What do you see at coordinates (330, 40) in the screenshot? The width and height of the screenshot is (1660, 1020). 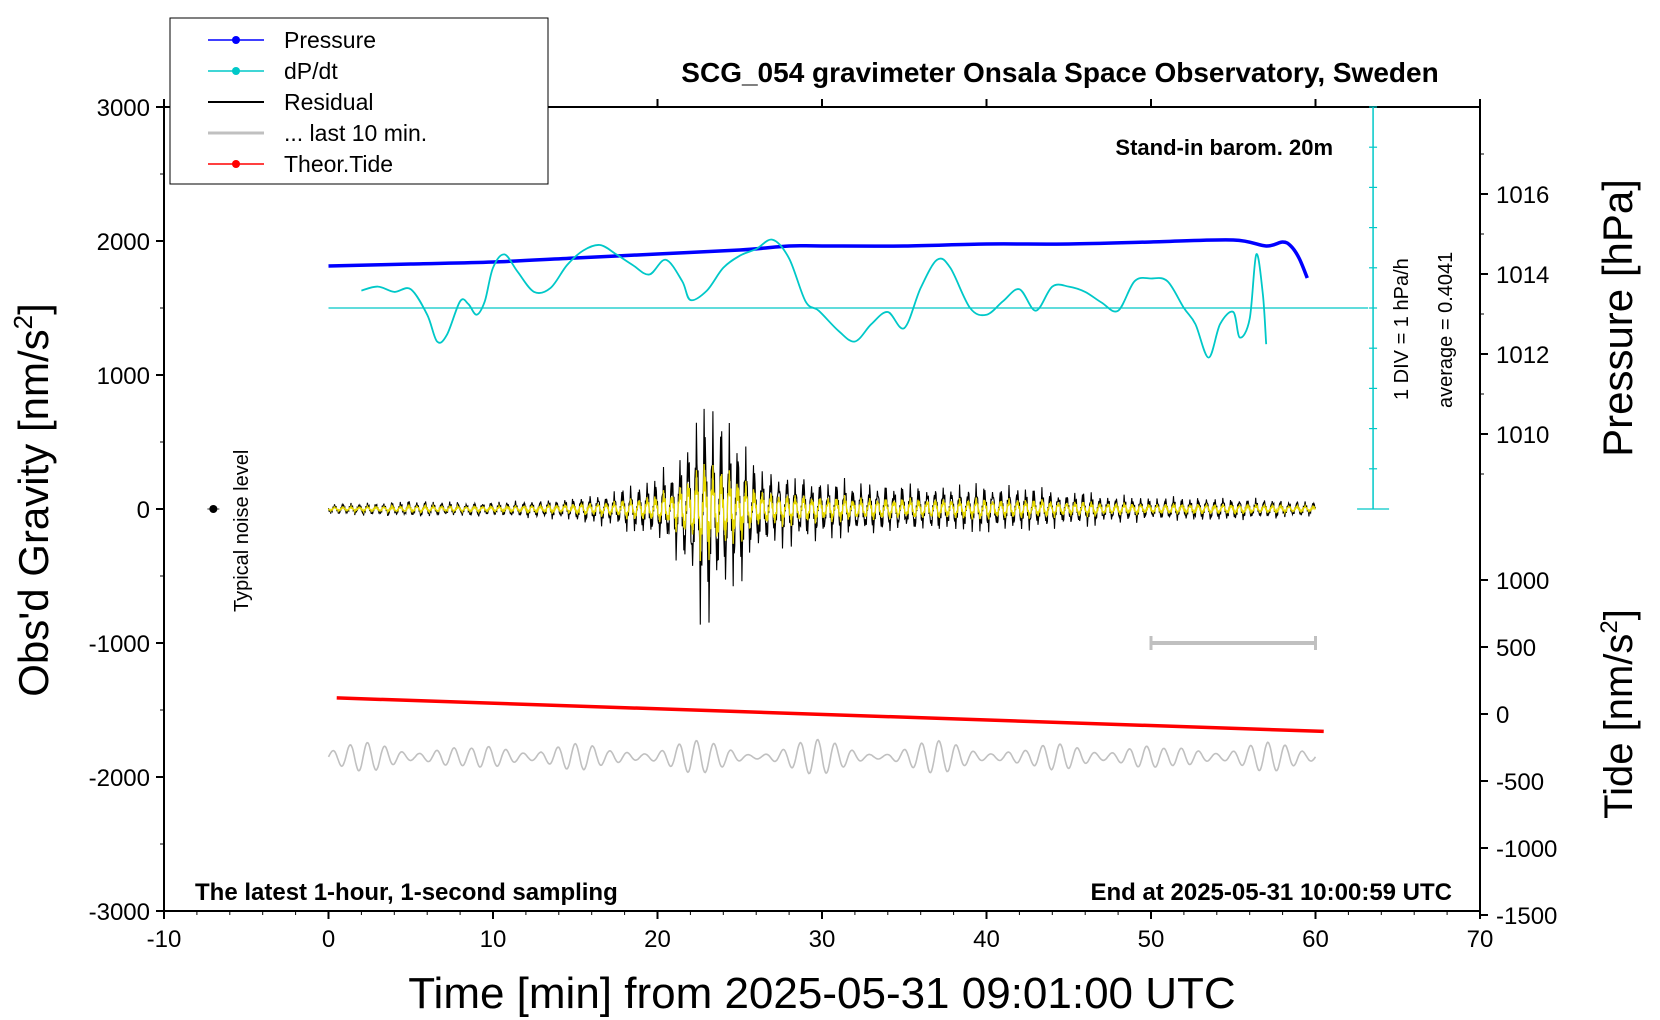 I see `legend-label-pressure: Pressure` at bounding box center [330, 40].